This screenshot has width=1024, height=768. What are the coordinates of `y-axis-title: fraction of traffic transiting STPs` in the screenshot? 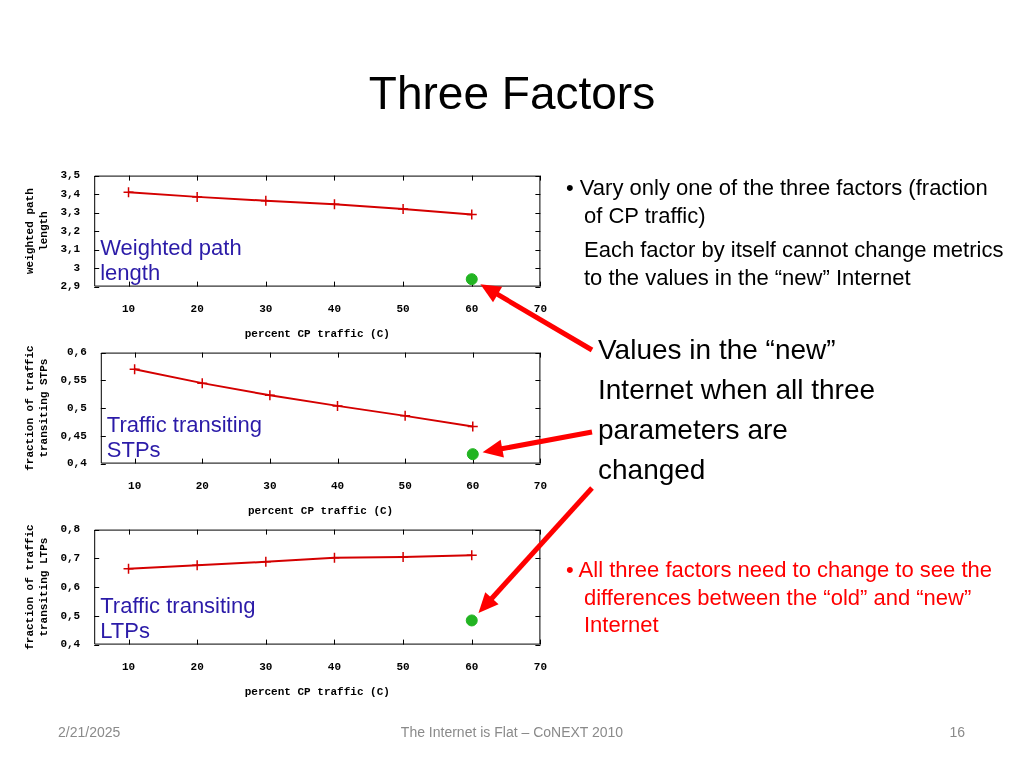 It's located at (37, 408).